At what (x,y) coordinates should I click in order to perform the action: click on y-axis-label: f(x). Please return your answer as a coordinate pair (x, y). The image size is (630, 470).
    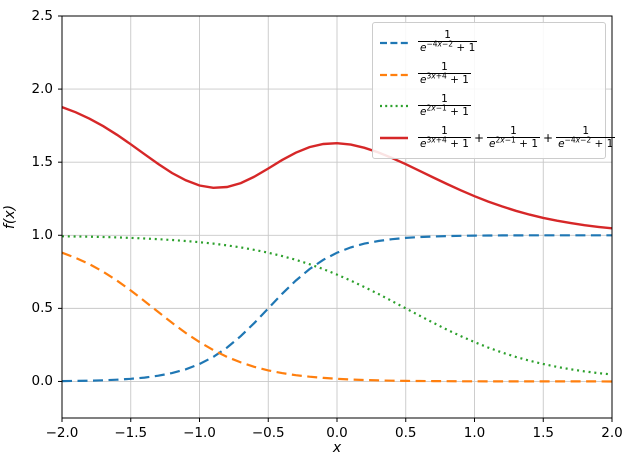
    Looking at the image, I should click on (10, 217).